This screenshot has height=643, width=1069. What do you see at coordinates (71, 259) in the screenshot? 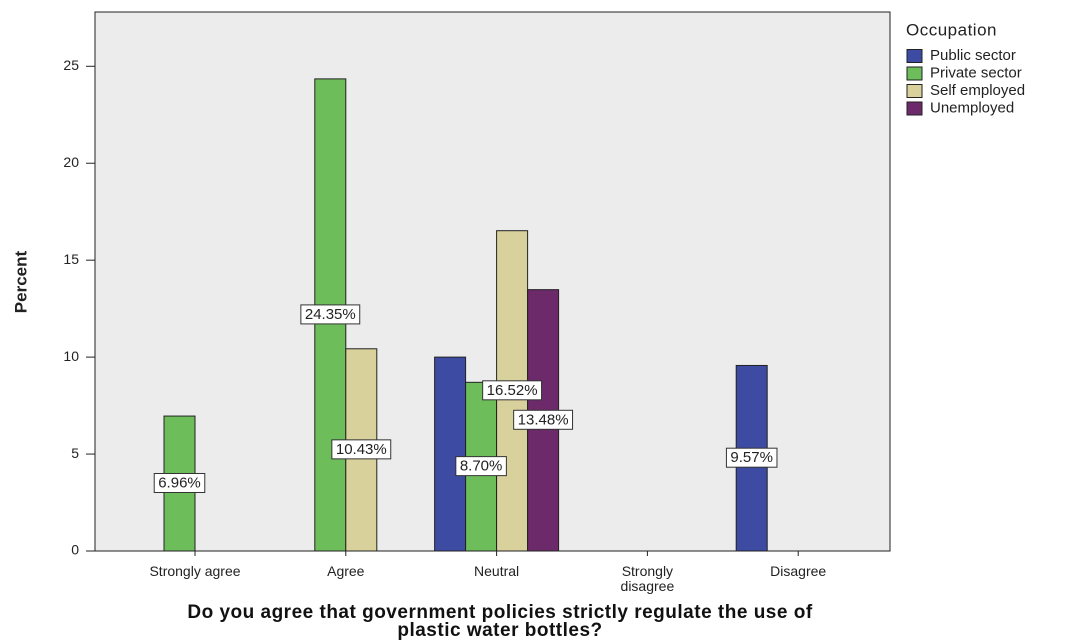
I see `y-tick-label: 15` at bounding box center [71, 259].